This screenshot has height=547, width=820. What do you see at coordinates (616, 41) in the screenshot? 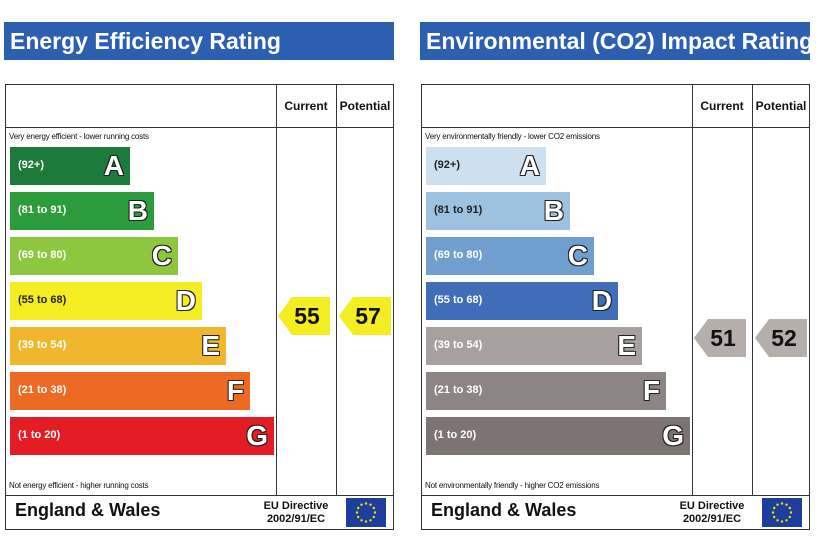
I see `chart-title: Environmental (CO2) Impact Rating` at bounding box center [616, 41].